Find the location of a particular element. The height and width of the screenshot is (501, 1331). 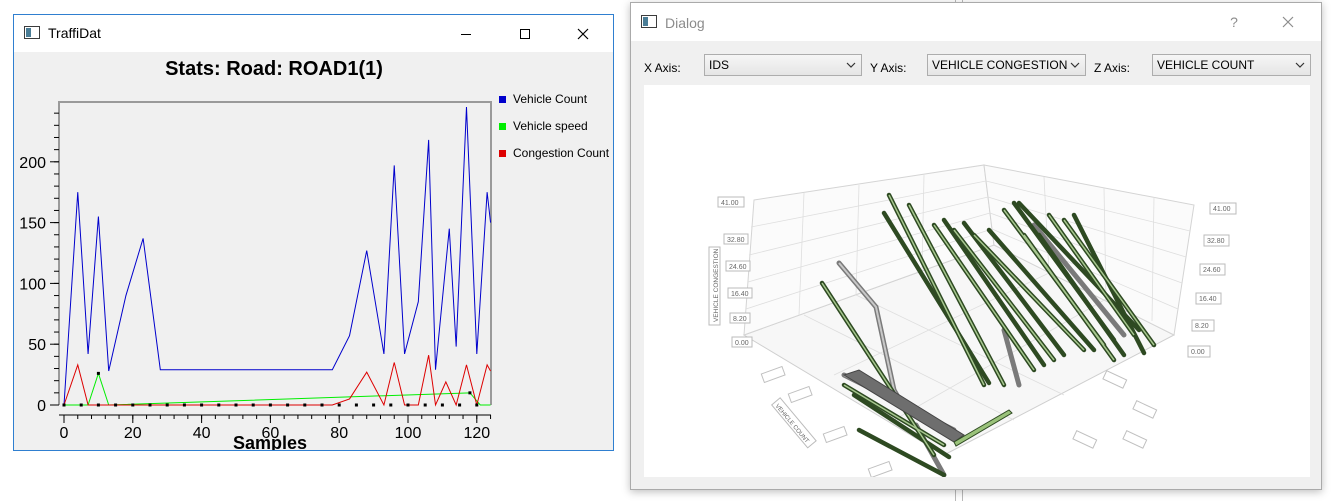

minimize-icon is located at coordinates (466, 34).